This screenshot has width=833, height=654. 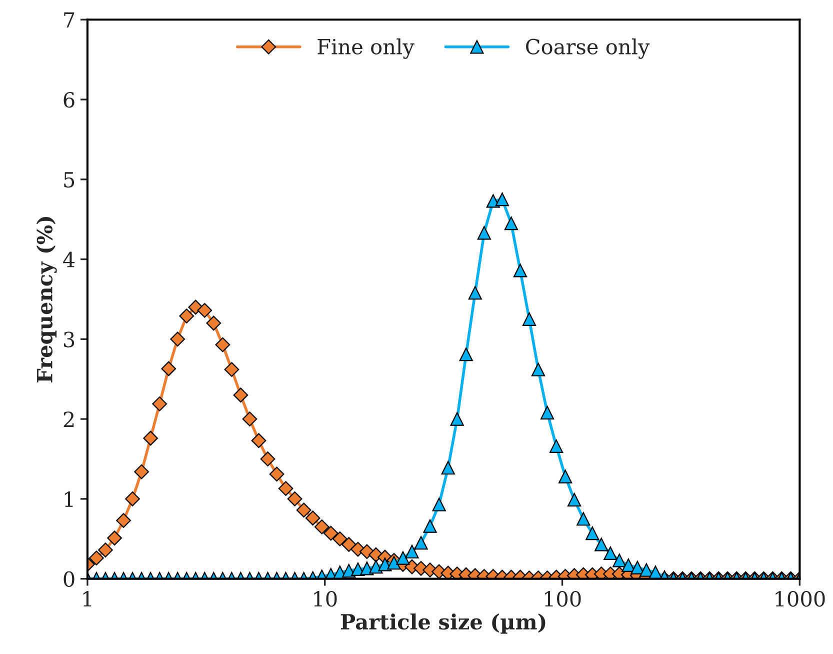 I want to click on x-tick-label: 1, so click(x=87, y=598).